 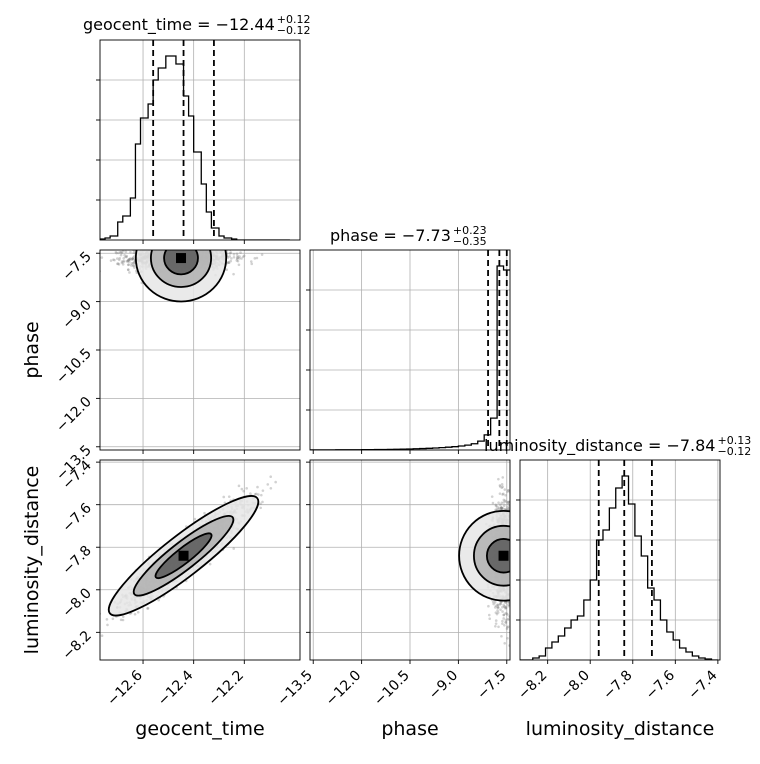 I want to click on x-axis-label-phase: phase, so click(x=409, y=729).